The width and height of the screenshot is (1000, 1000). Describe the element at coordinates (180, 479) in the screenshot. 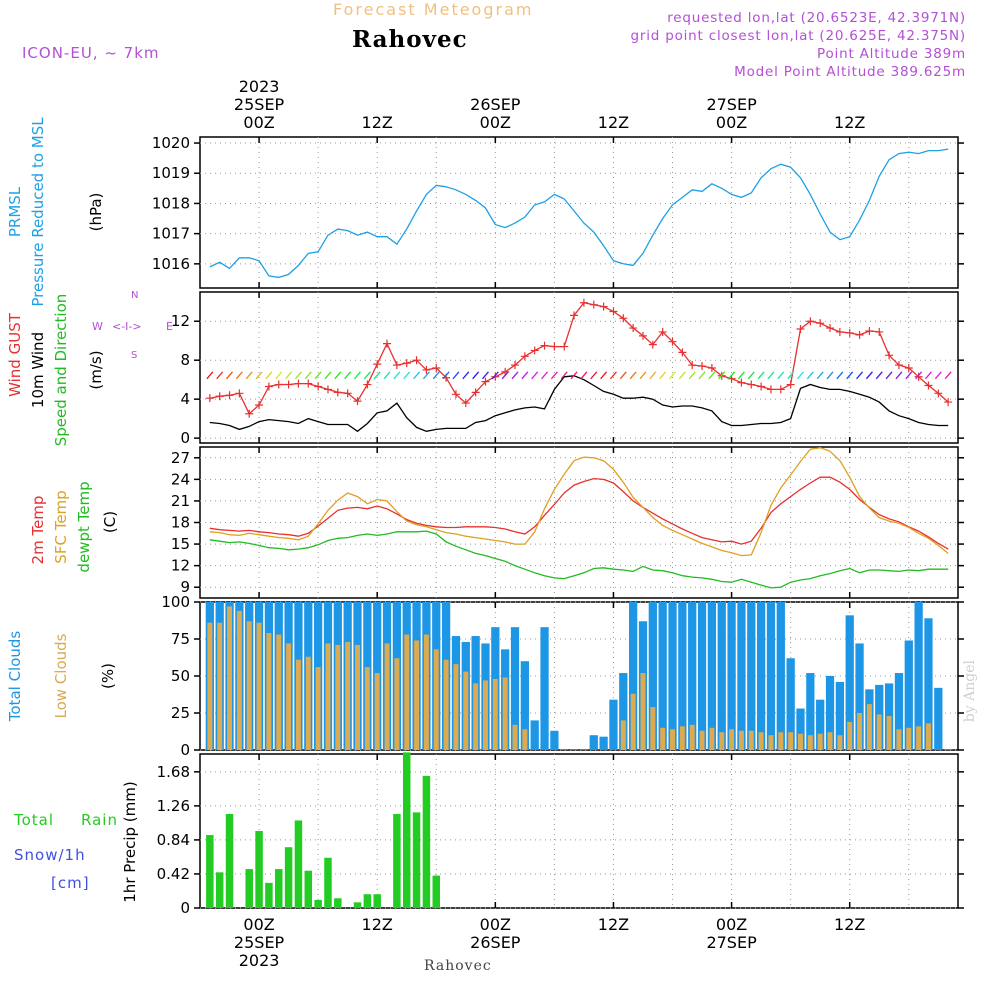

I see `ytick-label: 24` at that location.